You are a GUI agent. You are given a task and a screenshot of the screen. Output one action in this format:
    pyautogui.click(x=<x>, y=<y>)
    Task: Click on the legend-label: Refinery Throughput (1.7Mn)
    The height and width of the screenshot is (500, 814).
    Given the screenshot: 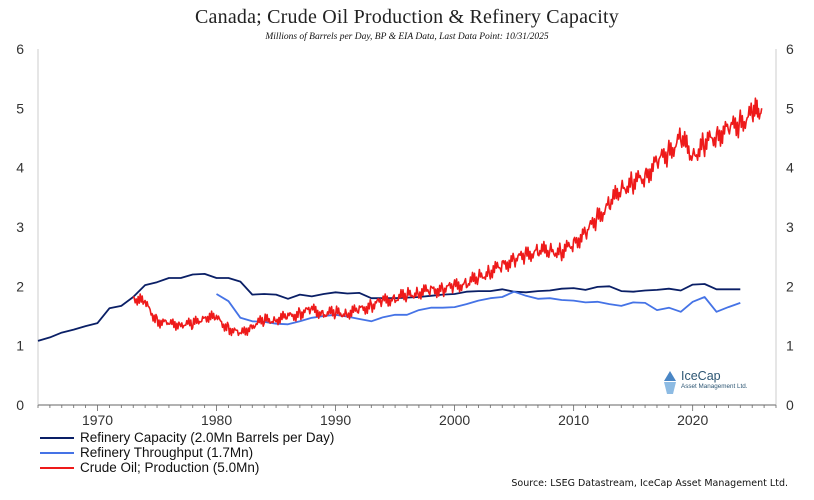 What is the action you would take?
    pyautogui.click(x=167, y=452)
    